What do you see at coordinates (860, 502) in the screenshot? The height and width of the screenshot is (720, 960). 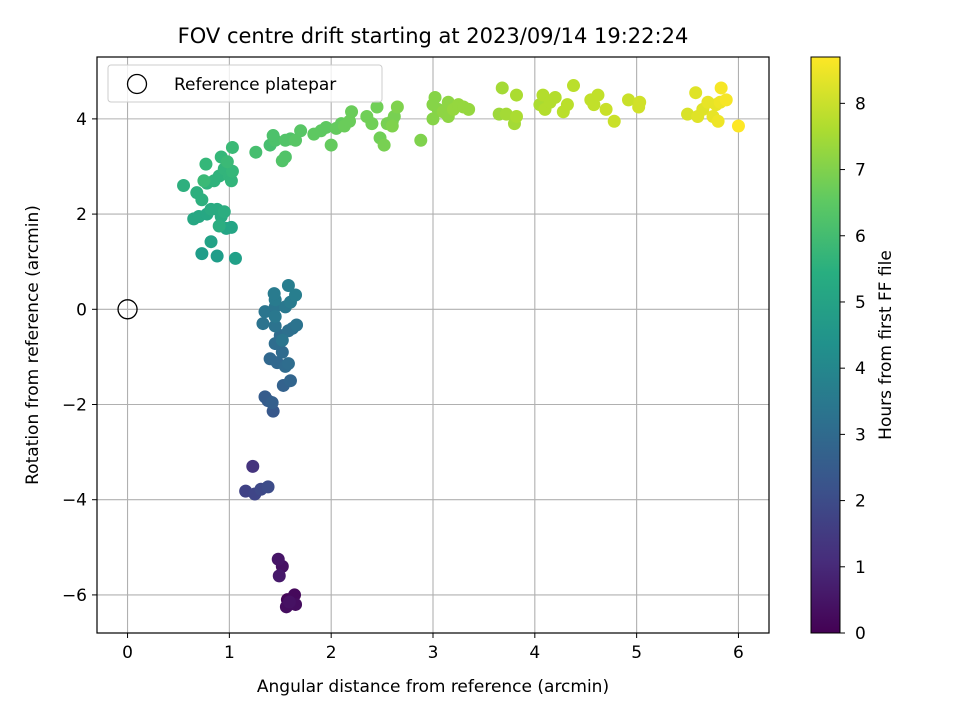 I see `colorbar-tick-label: 2` at bounding box center [860, 502].